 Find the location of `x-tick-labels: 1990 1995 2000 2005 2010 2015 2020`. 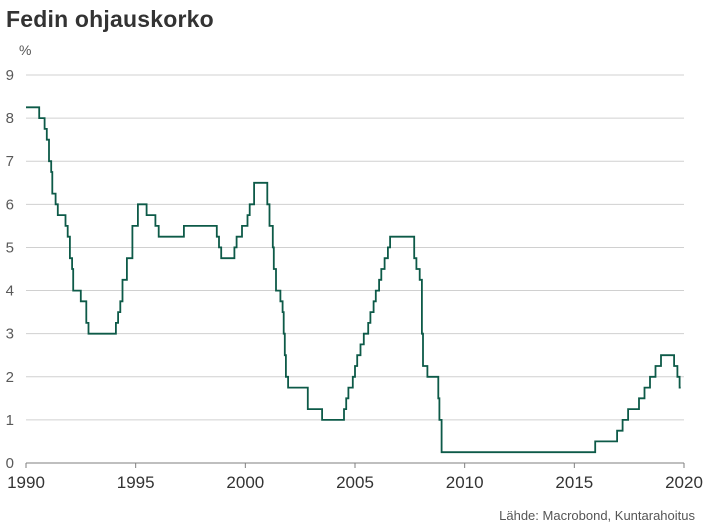

x-tick-labels: 1990 1995 2000 2005 2010 2015 2020 is located at coordinates (355, 477).